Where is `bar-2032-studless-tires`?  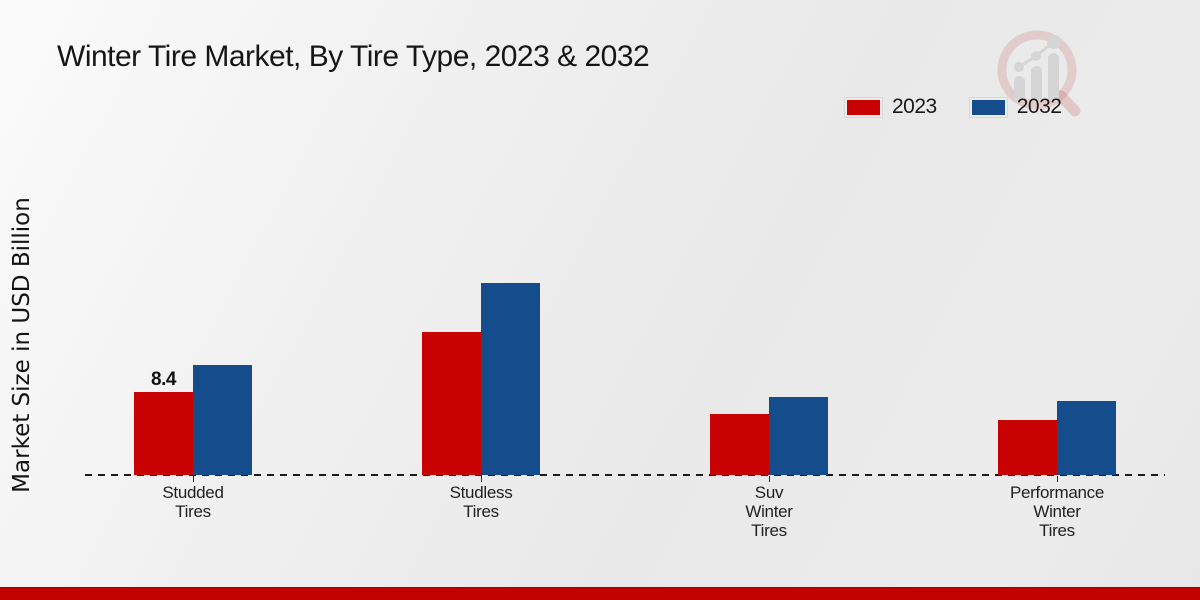 bar-2032-studless-tires is located at coordinates (510, 379).